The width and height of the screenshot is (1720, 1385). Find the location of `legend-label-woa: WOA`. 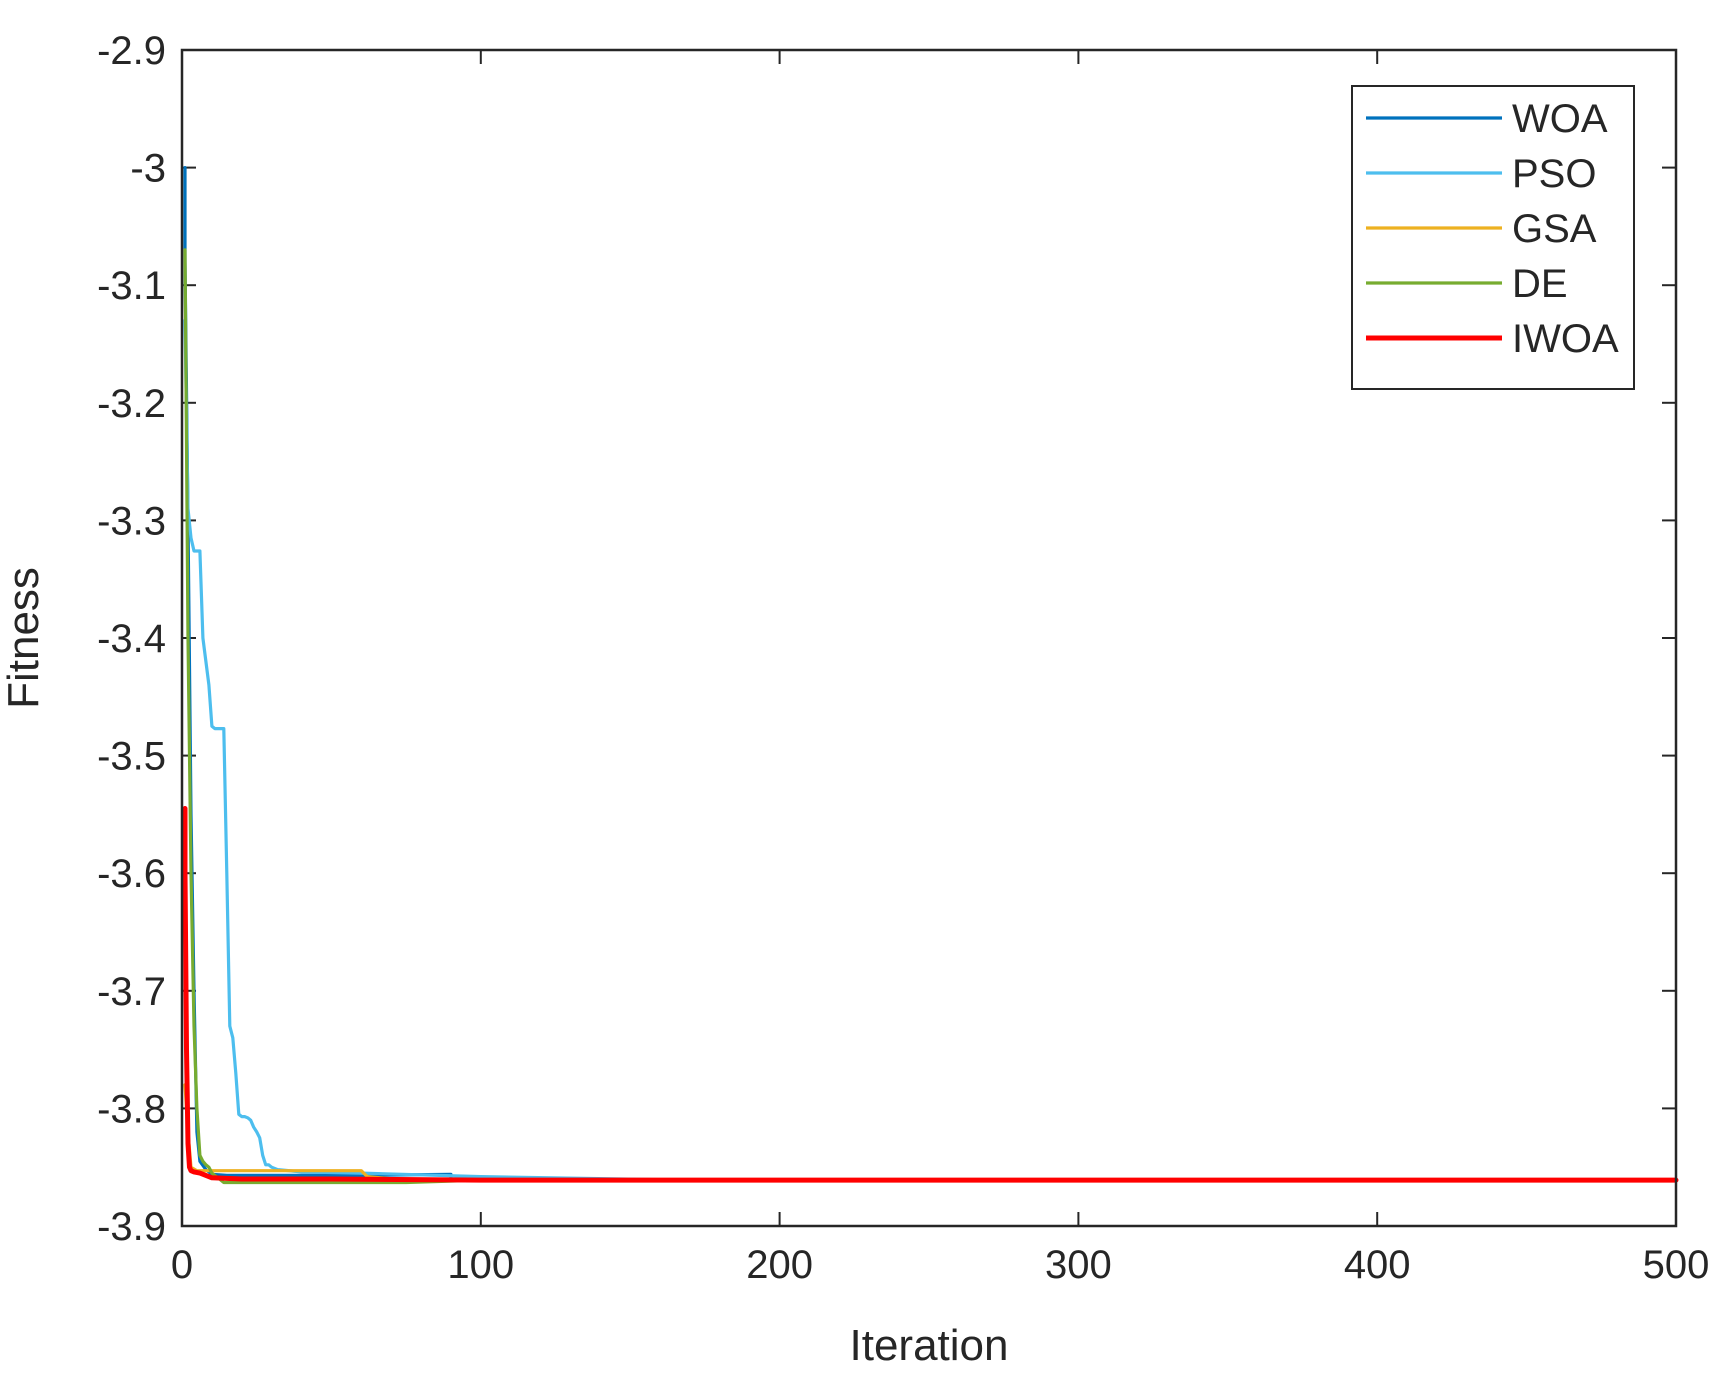

legend-label-woa: WOA is located at coordinates (1560, 119).